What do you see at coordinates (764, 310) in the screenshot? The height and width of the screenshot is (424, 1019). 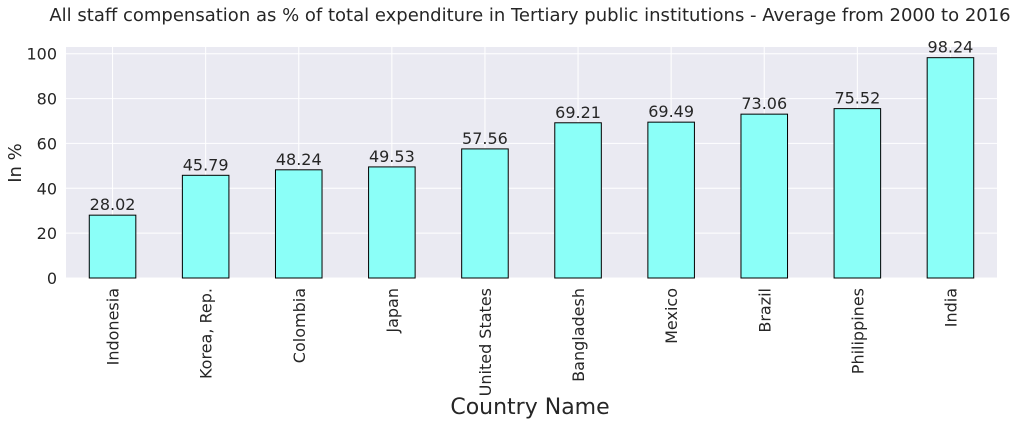 I see `x-tick-label: Brazil` at bounding box center [764, 310].